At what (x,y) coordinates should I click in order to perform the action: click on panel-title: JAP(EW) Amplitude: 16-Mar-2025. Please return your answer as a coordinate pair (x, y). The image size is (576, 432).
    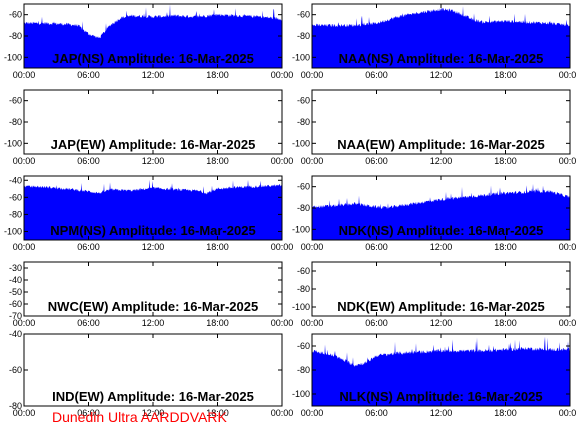
    Looking at the image, I should click on (153, 144).